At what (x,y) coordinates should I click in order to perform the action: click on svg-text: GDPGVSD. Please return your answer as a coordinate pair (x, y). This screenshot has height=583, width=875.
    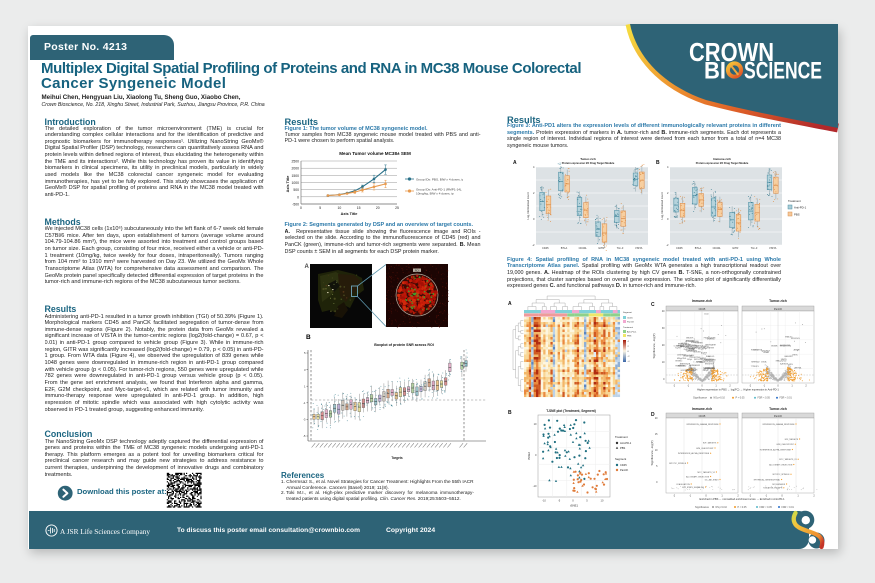
    Looking at the image, I should click on (685, 371).